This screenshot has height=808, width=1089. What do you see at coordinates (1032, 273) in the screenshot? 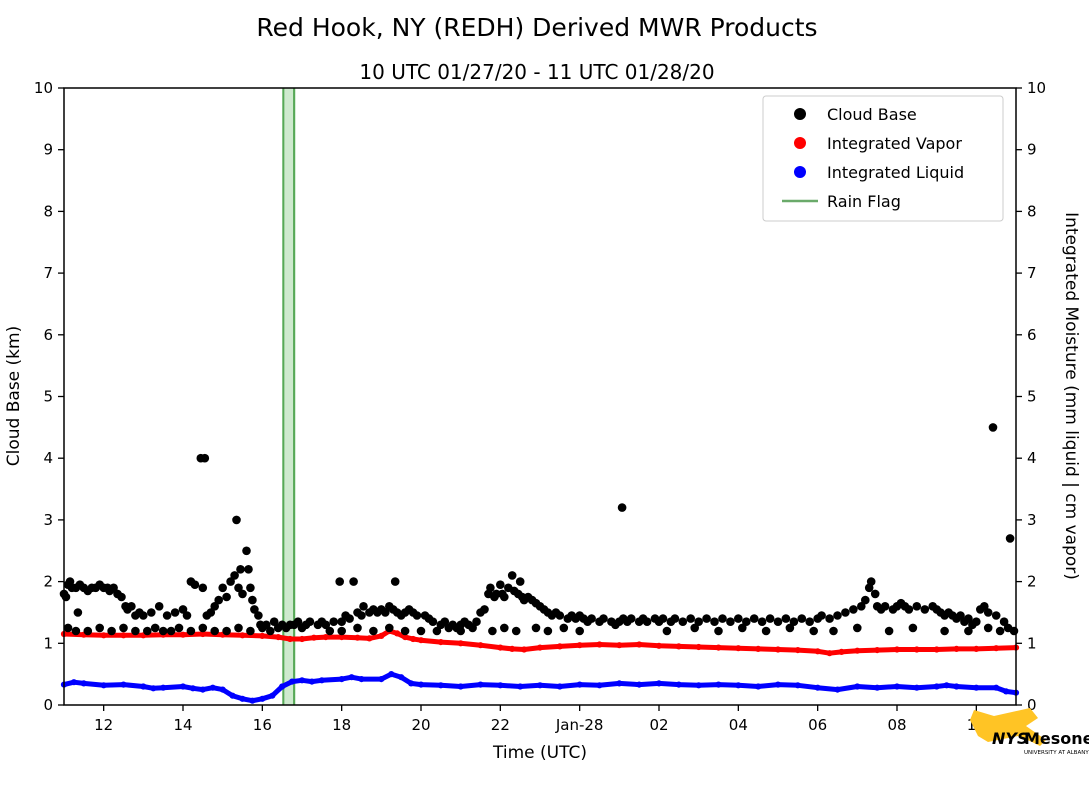
I see `y-right-tick-label: 7` at bounding box center [1032, 273].